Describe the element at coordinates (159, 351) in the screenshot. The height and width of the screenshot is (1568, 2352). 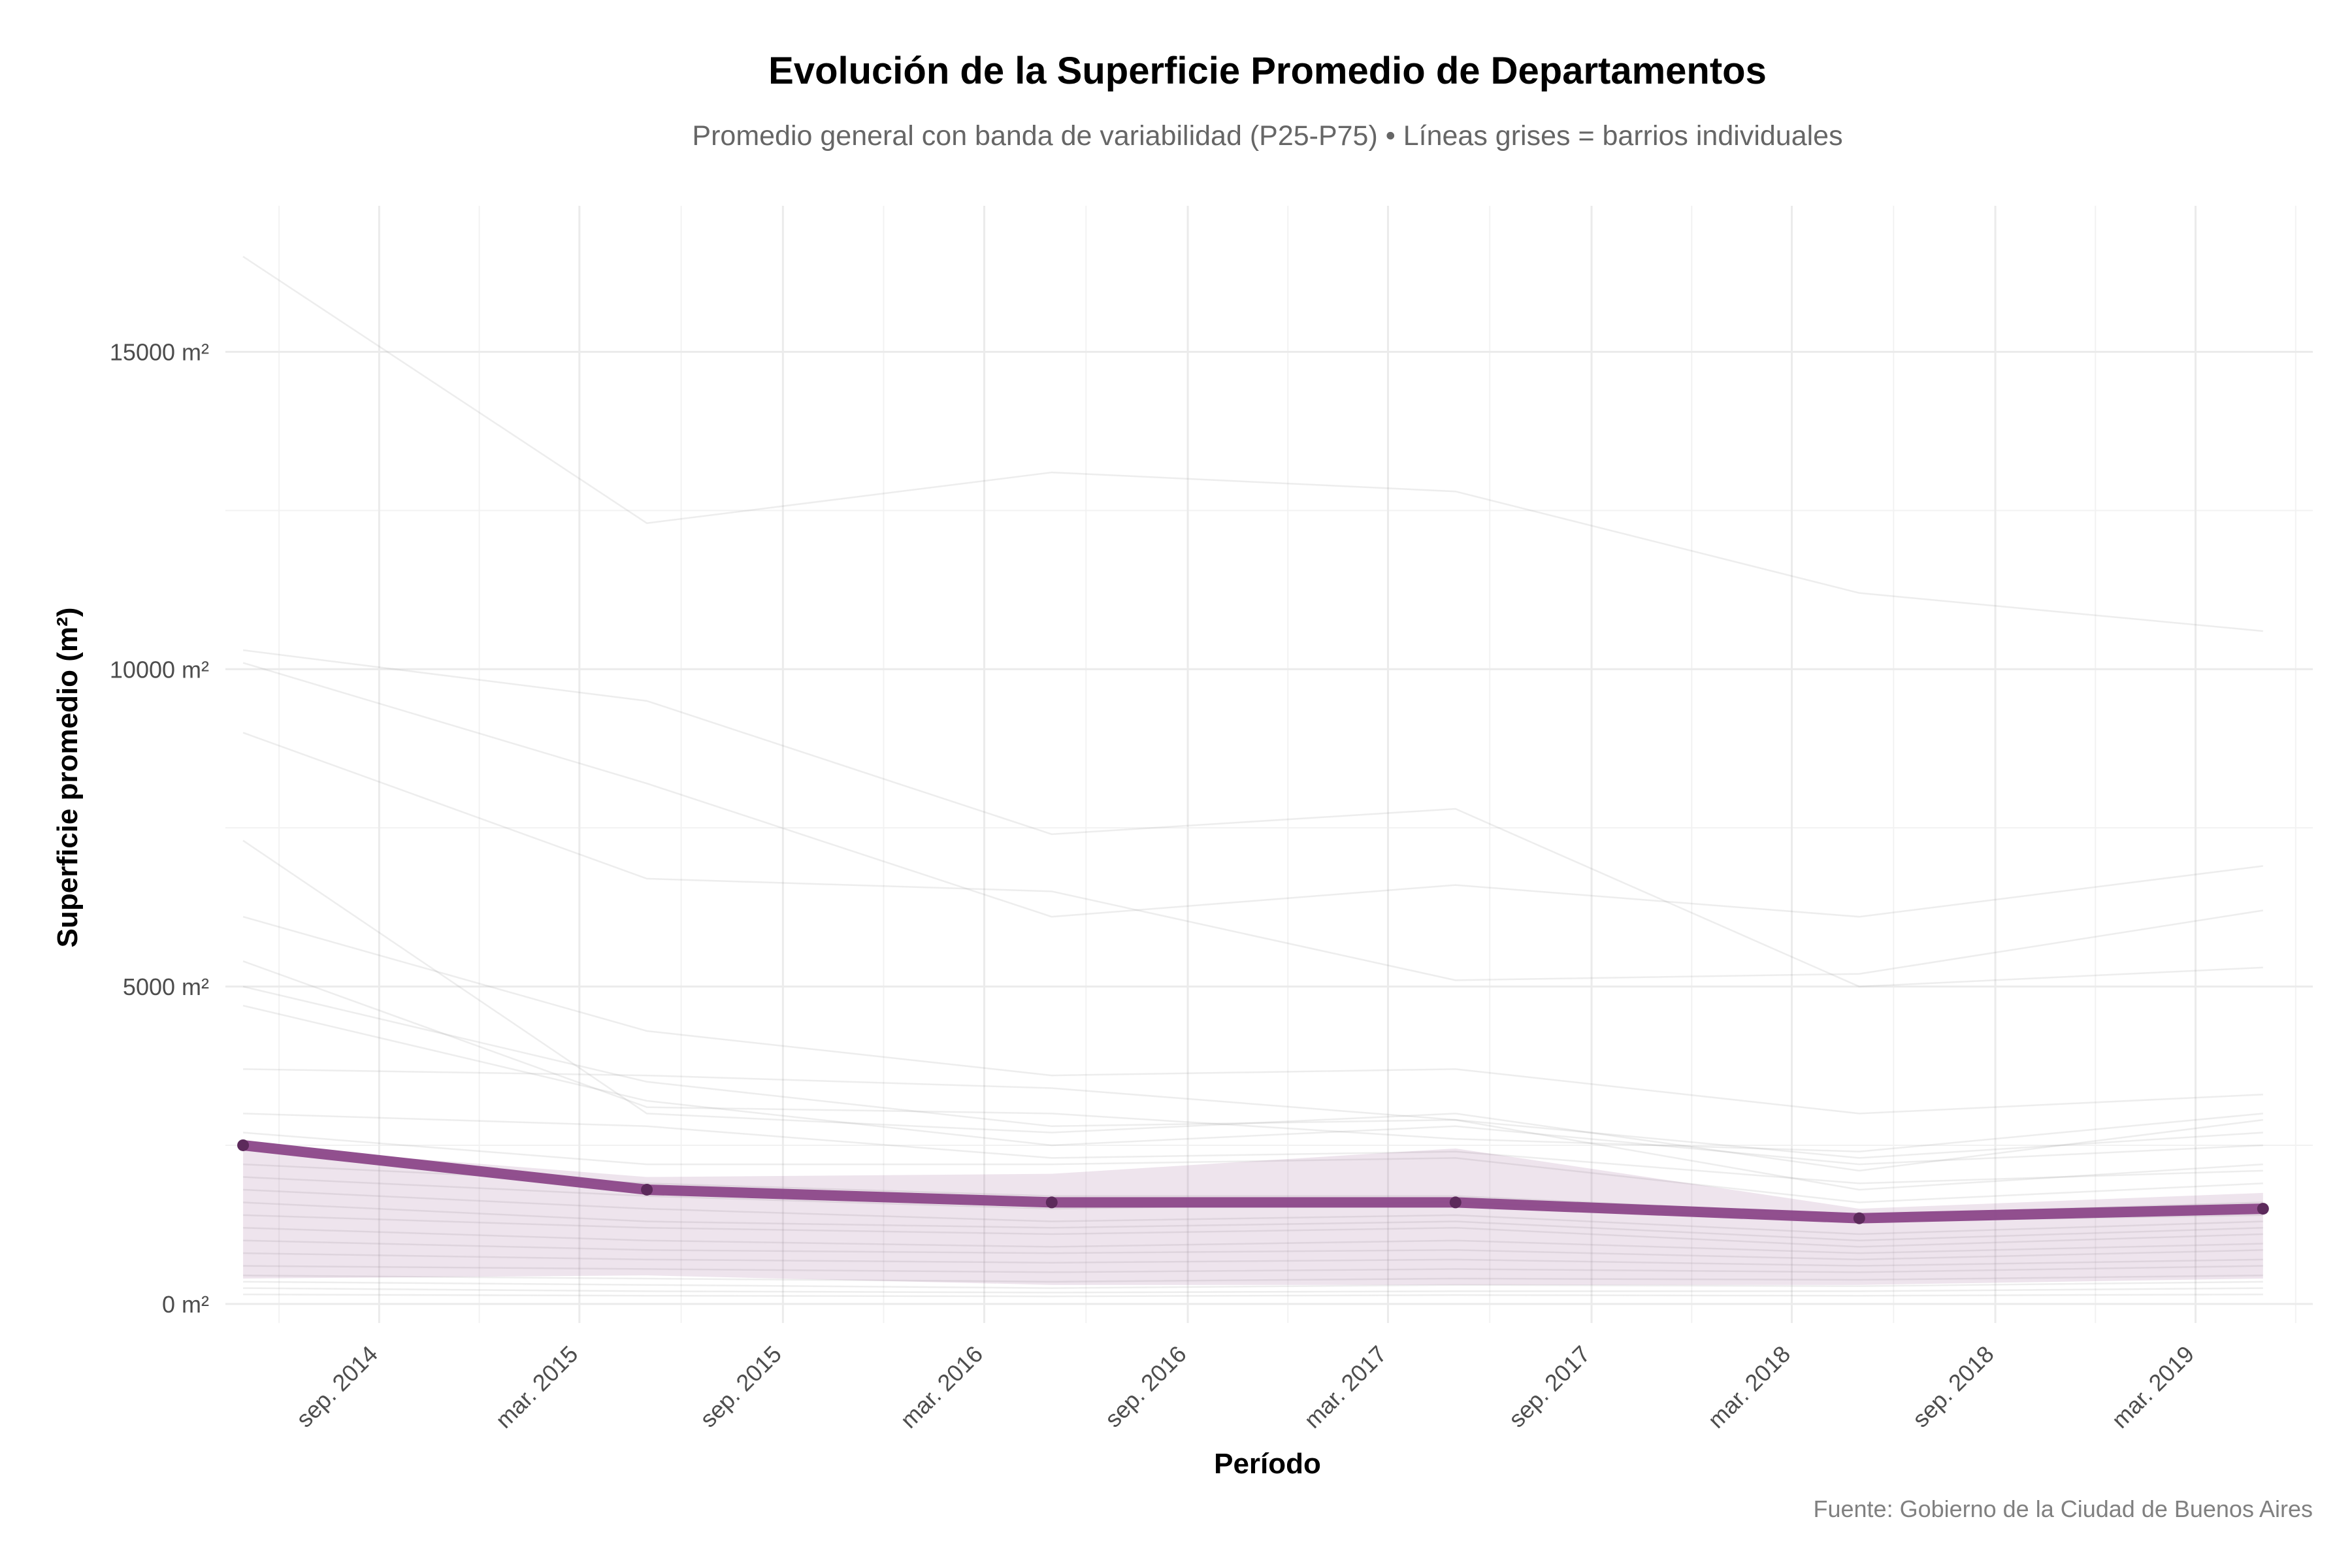
I see `y-tick-label: 15000 m²` at that location.